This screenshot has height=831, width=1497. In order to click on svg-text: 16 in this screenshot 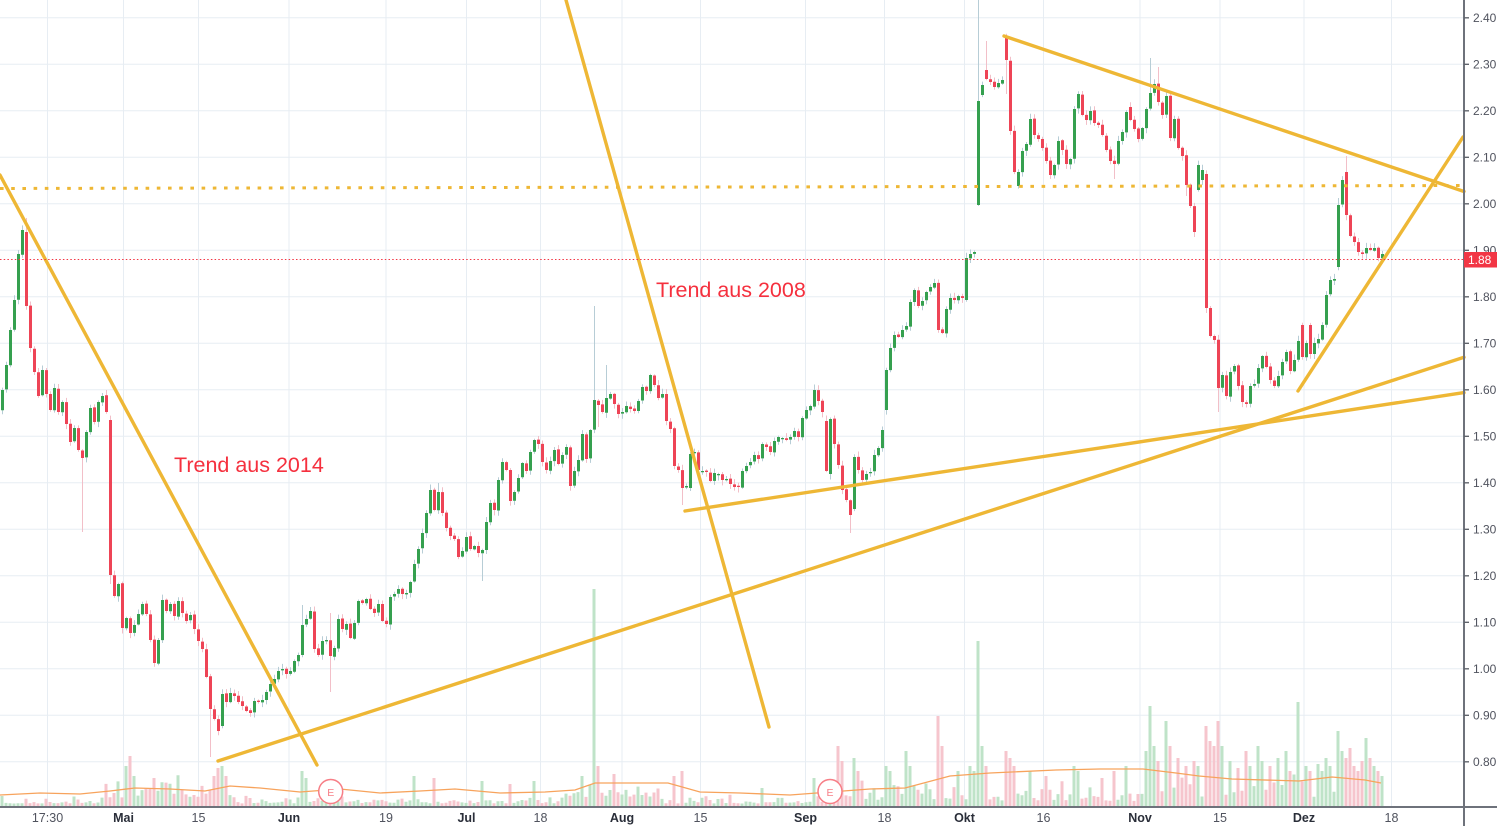, I will do `click(1044, 818)`.